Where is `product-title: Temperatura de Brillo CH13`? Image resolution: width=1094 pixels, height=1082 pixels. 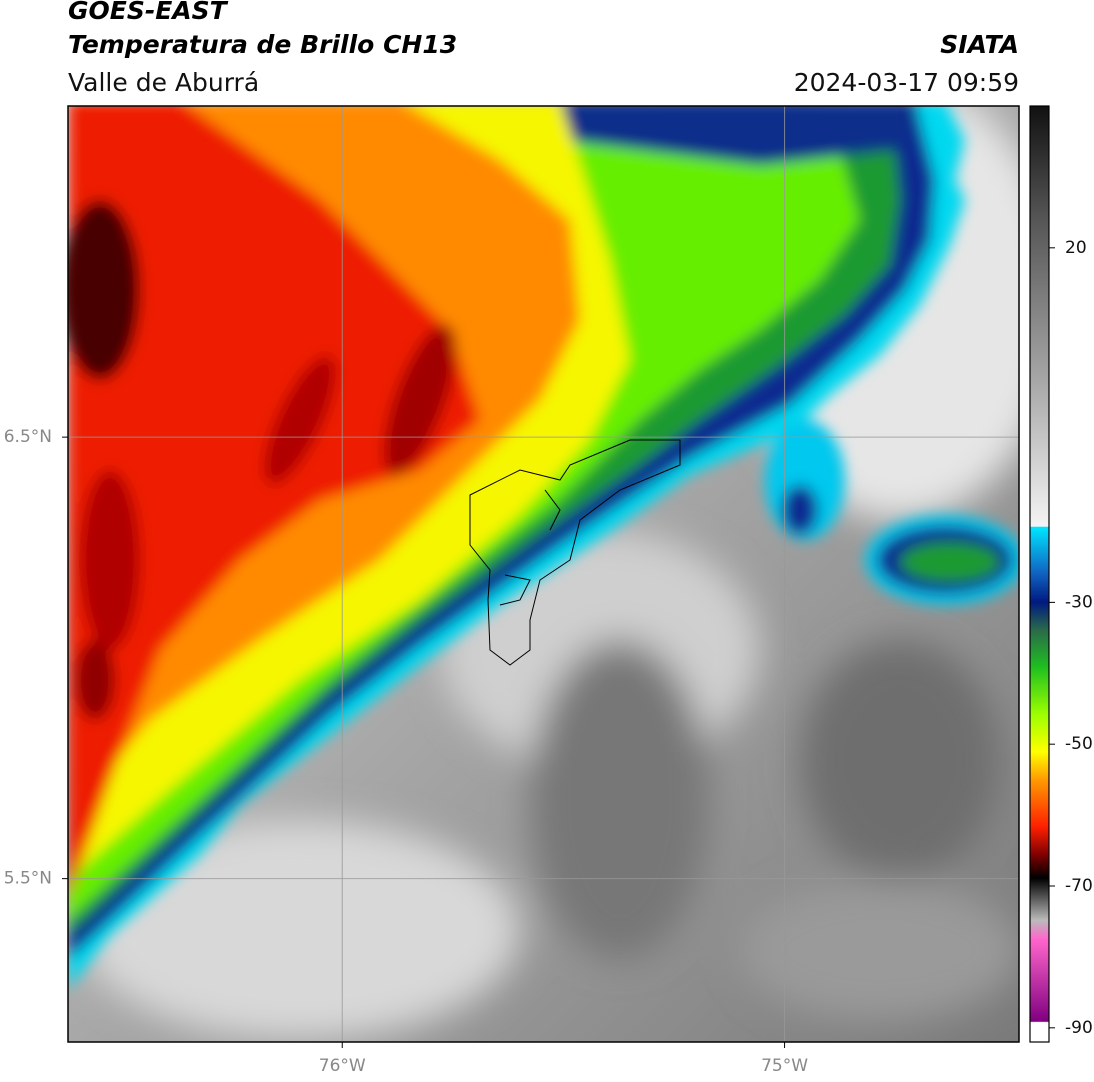 product-title: Temperatura de Brillo CH13 is located at coordinates (262, 44).